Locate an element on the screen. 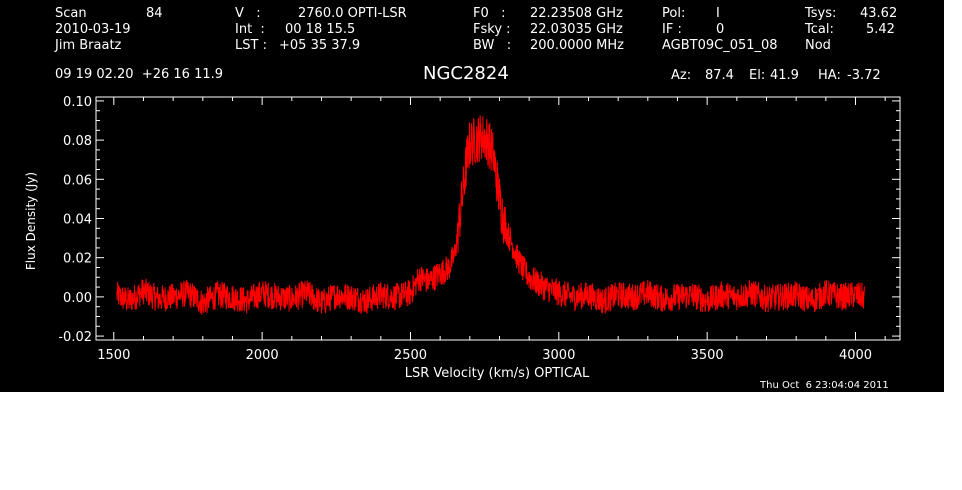  bandwidth-label: BW : is located at coordinates (492, 45).